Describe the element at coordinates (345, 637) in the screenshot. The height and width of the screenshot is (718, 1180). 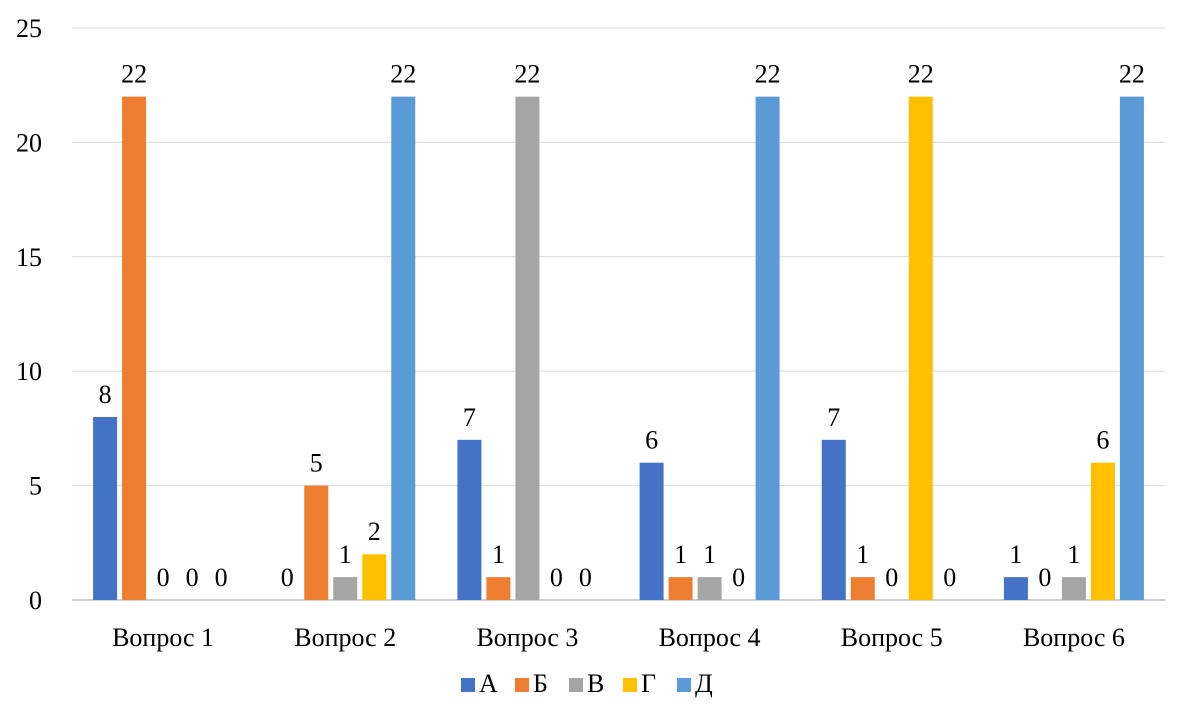
I see `x-category-label: Вопрос 2` at that location.